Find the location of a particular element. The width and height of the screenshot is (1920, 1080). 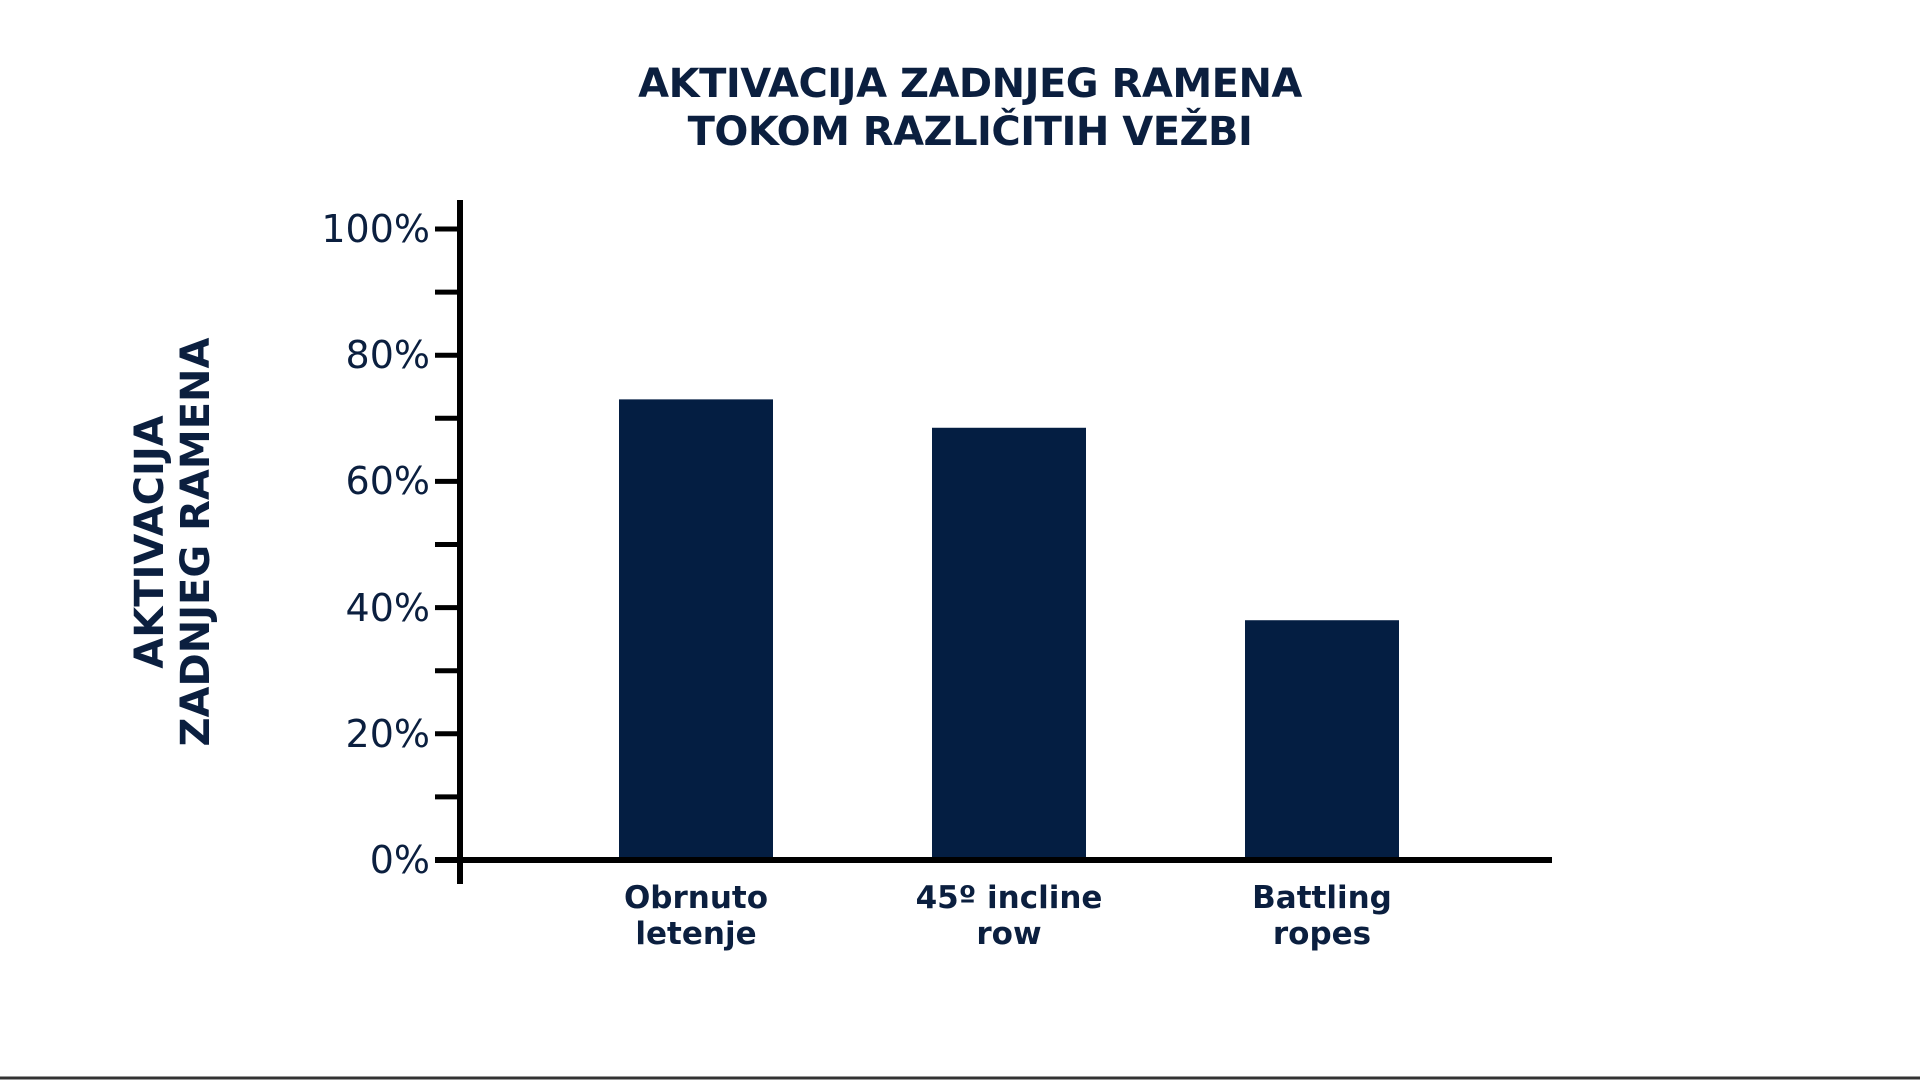

y-tick-label: 0% is located at coordinates (399, 860).